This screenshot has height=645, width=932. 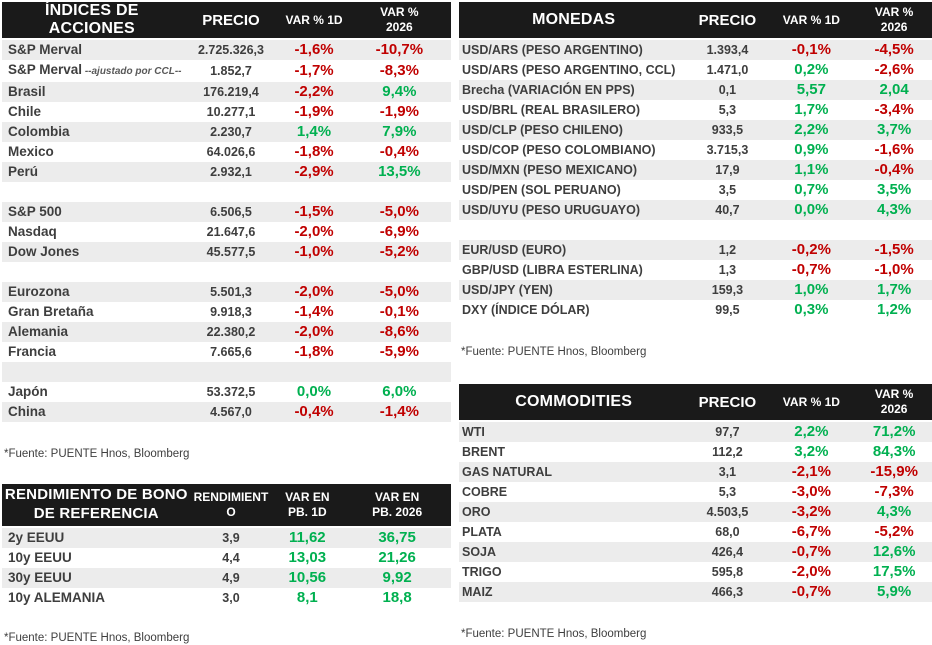 I want to click on var-1d-value: 5,57, so click(x=811, y=90).